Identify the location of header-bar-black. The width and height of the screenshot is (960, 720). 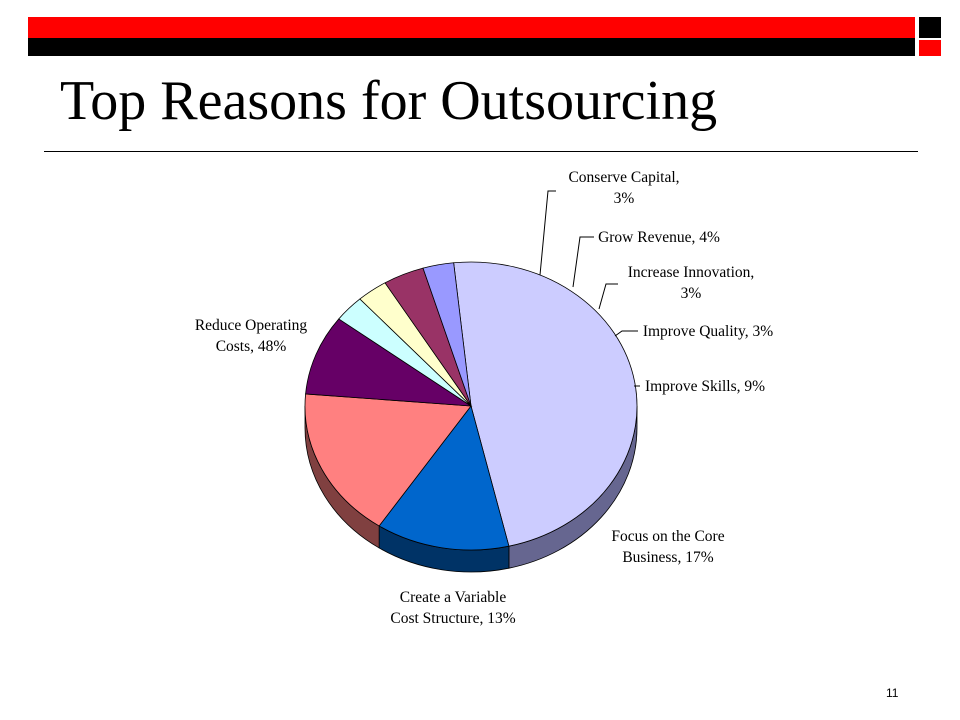
(471, 47).